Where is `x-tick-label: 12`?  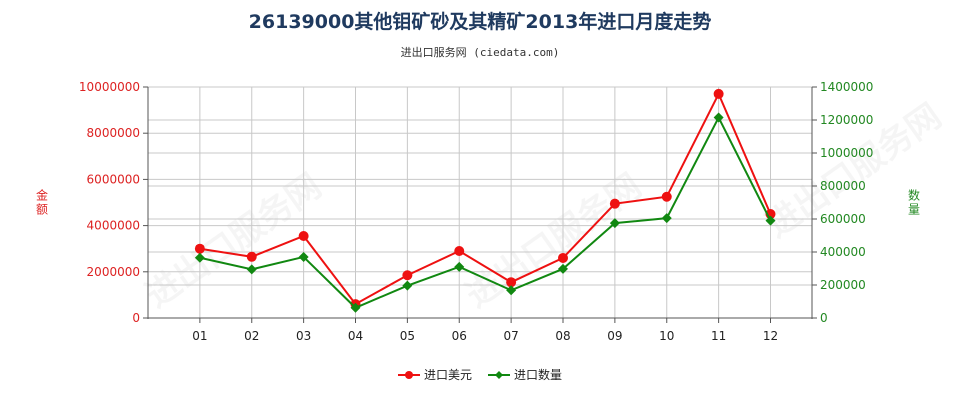 x-tick-label: 12 is located at coordinates (770, 336).